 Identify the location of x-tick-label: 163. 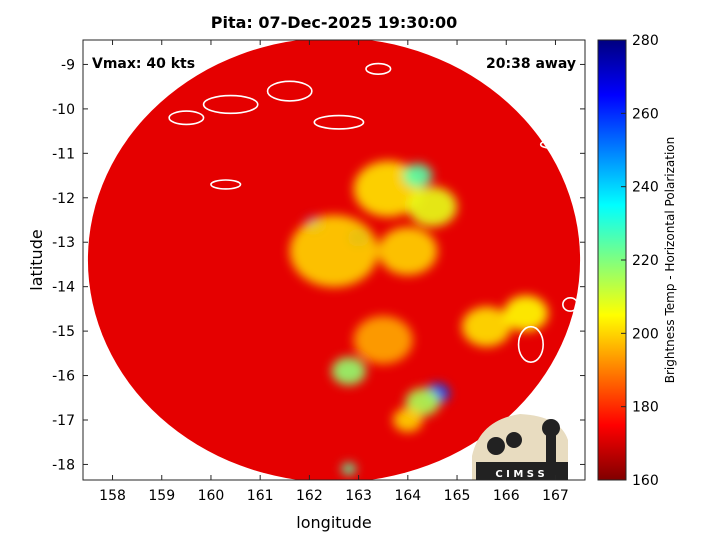
(358, 496).